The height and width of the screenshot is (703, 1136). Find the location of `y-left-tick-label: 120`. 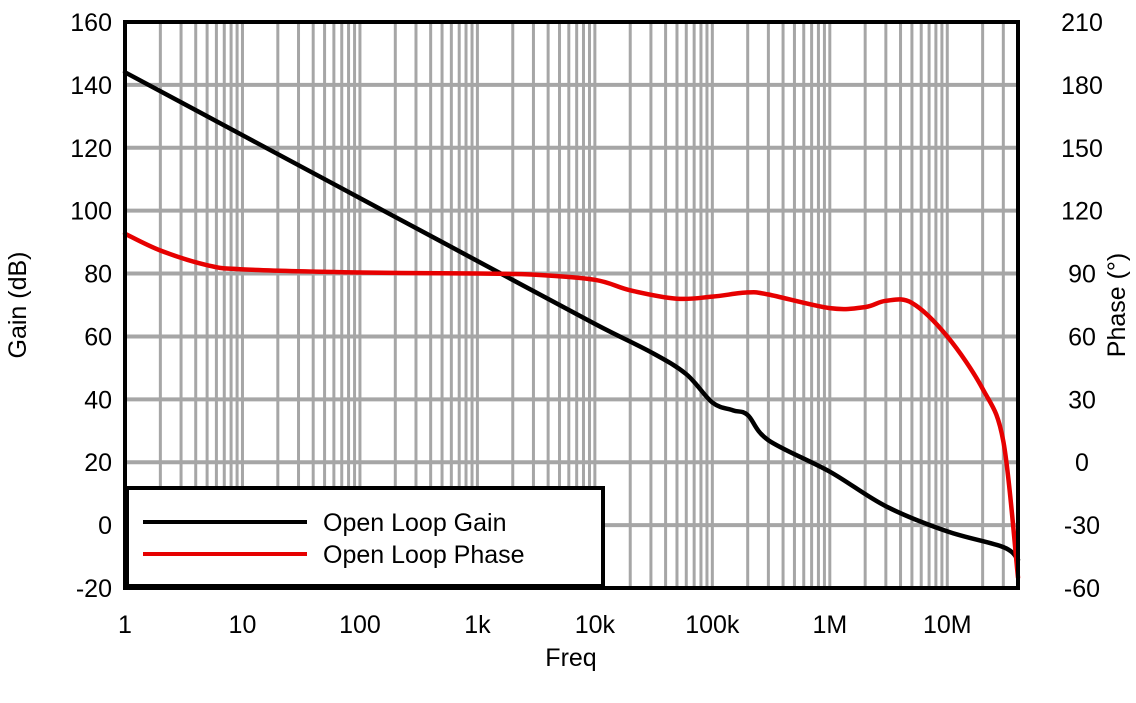

y-left-tick-label: 120 is located at coordinates (91, 149).